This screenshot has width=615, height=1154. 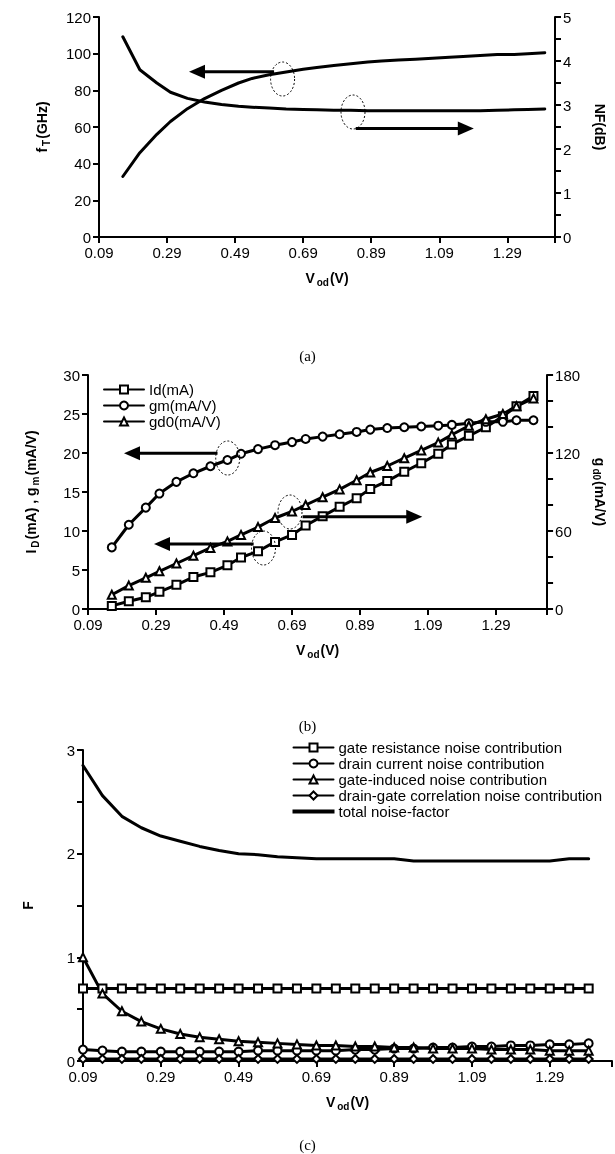 What do you see at coordinates (70, 750) in the screenshot?
I see `y-tick-label: 3` at bounding box center [70, 750].